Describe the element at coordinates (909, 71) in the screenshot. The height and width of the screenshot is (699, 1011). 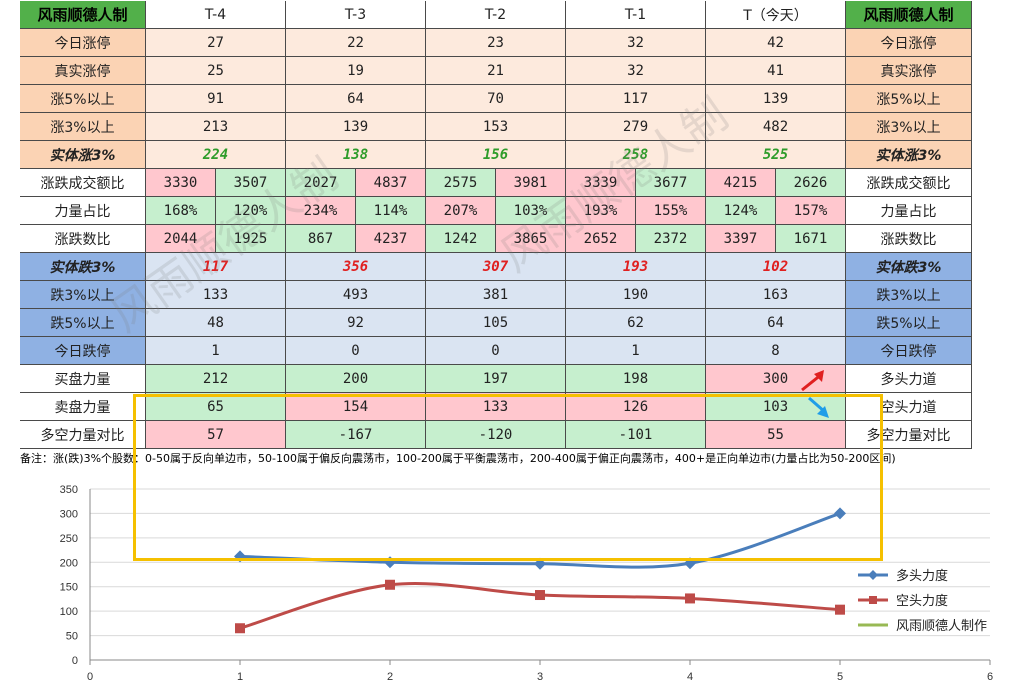
I see `row-label-right: 真实涨停` at that location.